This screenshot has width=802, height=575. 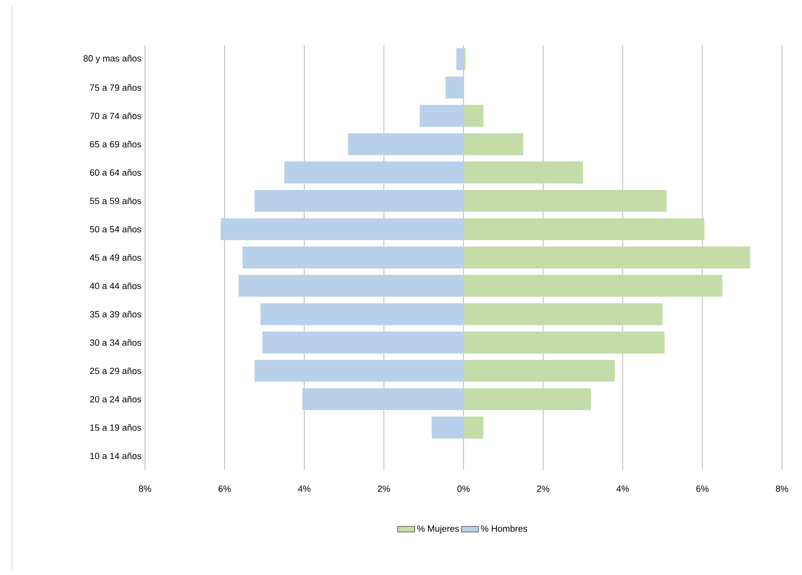 What do you see at coordinates (116, 314) in the screenshot?
I see `y-tick-label: 35 a 39 años` at bounding box center [116, 314].